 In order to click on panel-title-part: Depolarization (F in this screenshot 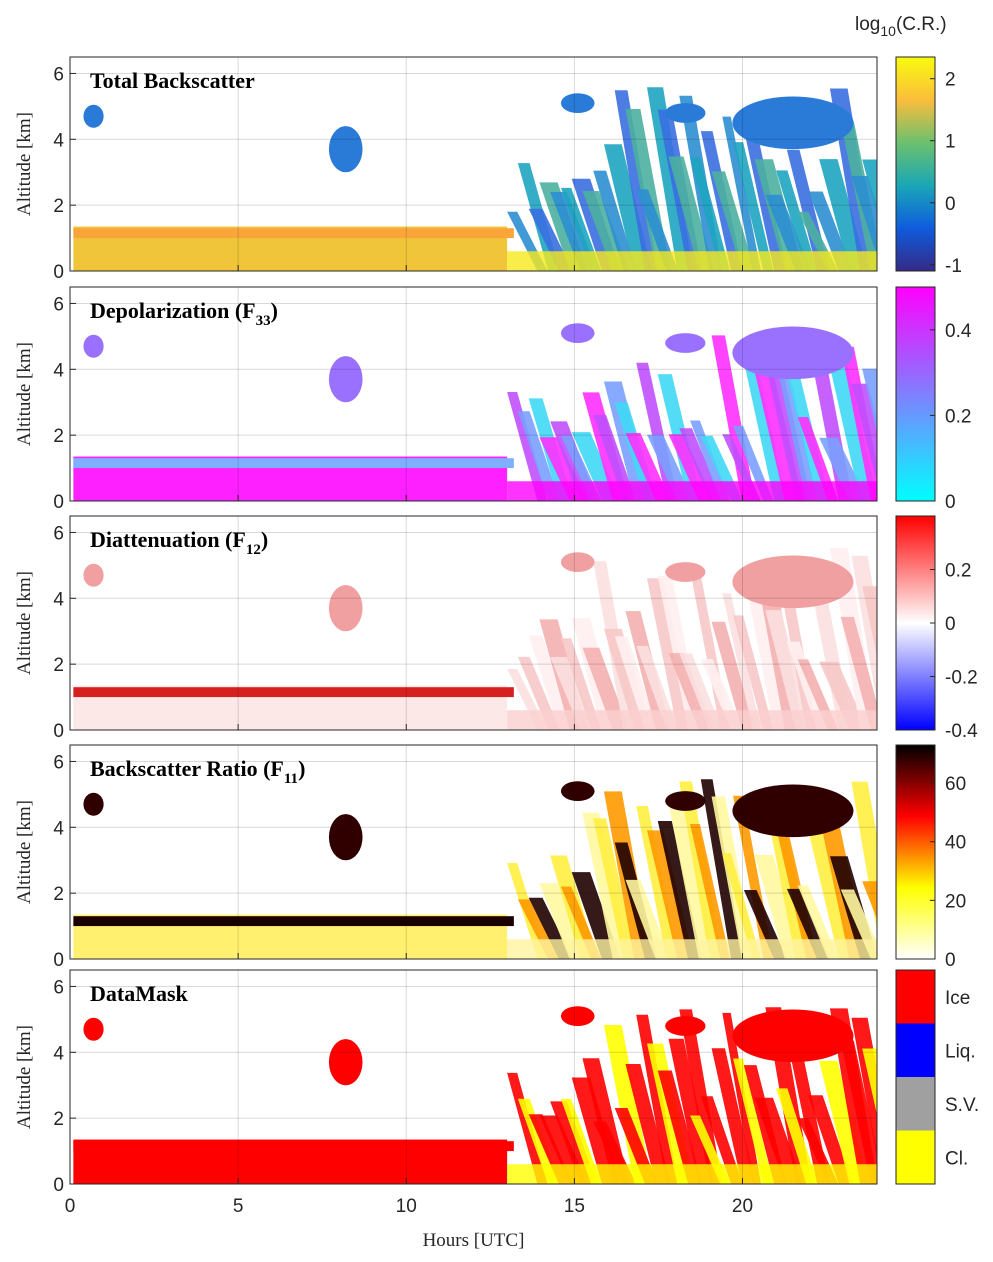, I will do `click(173, 310)`.